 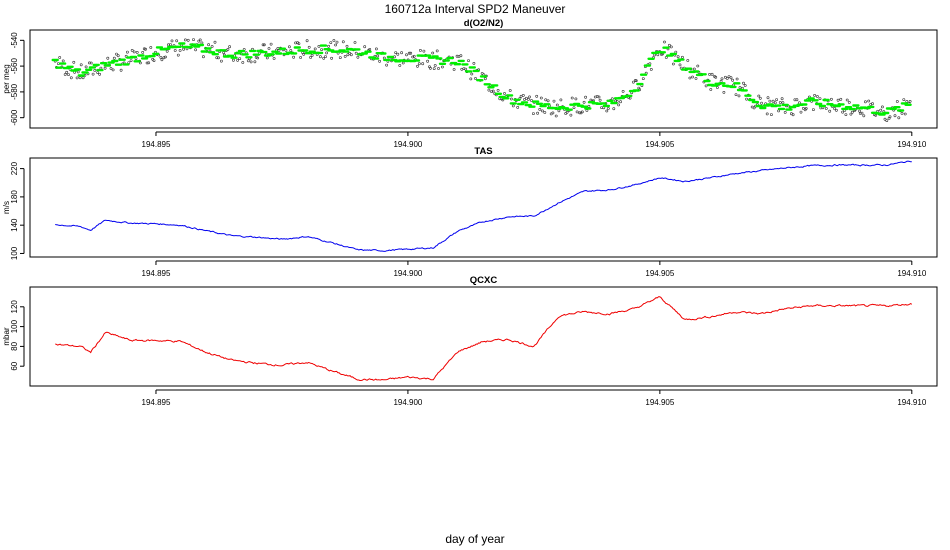 I want to click on y-tick-label: 220, so click(x=14, y=168).